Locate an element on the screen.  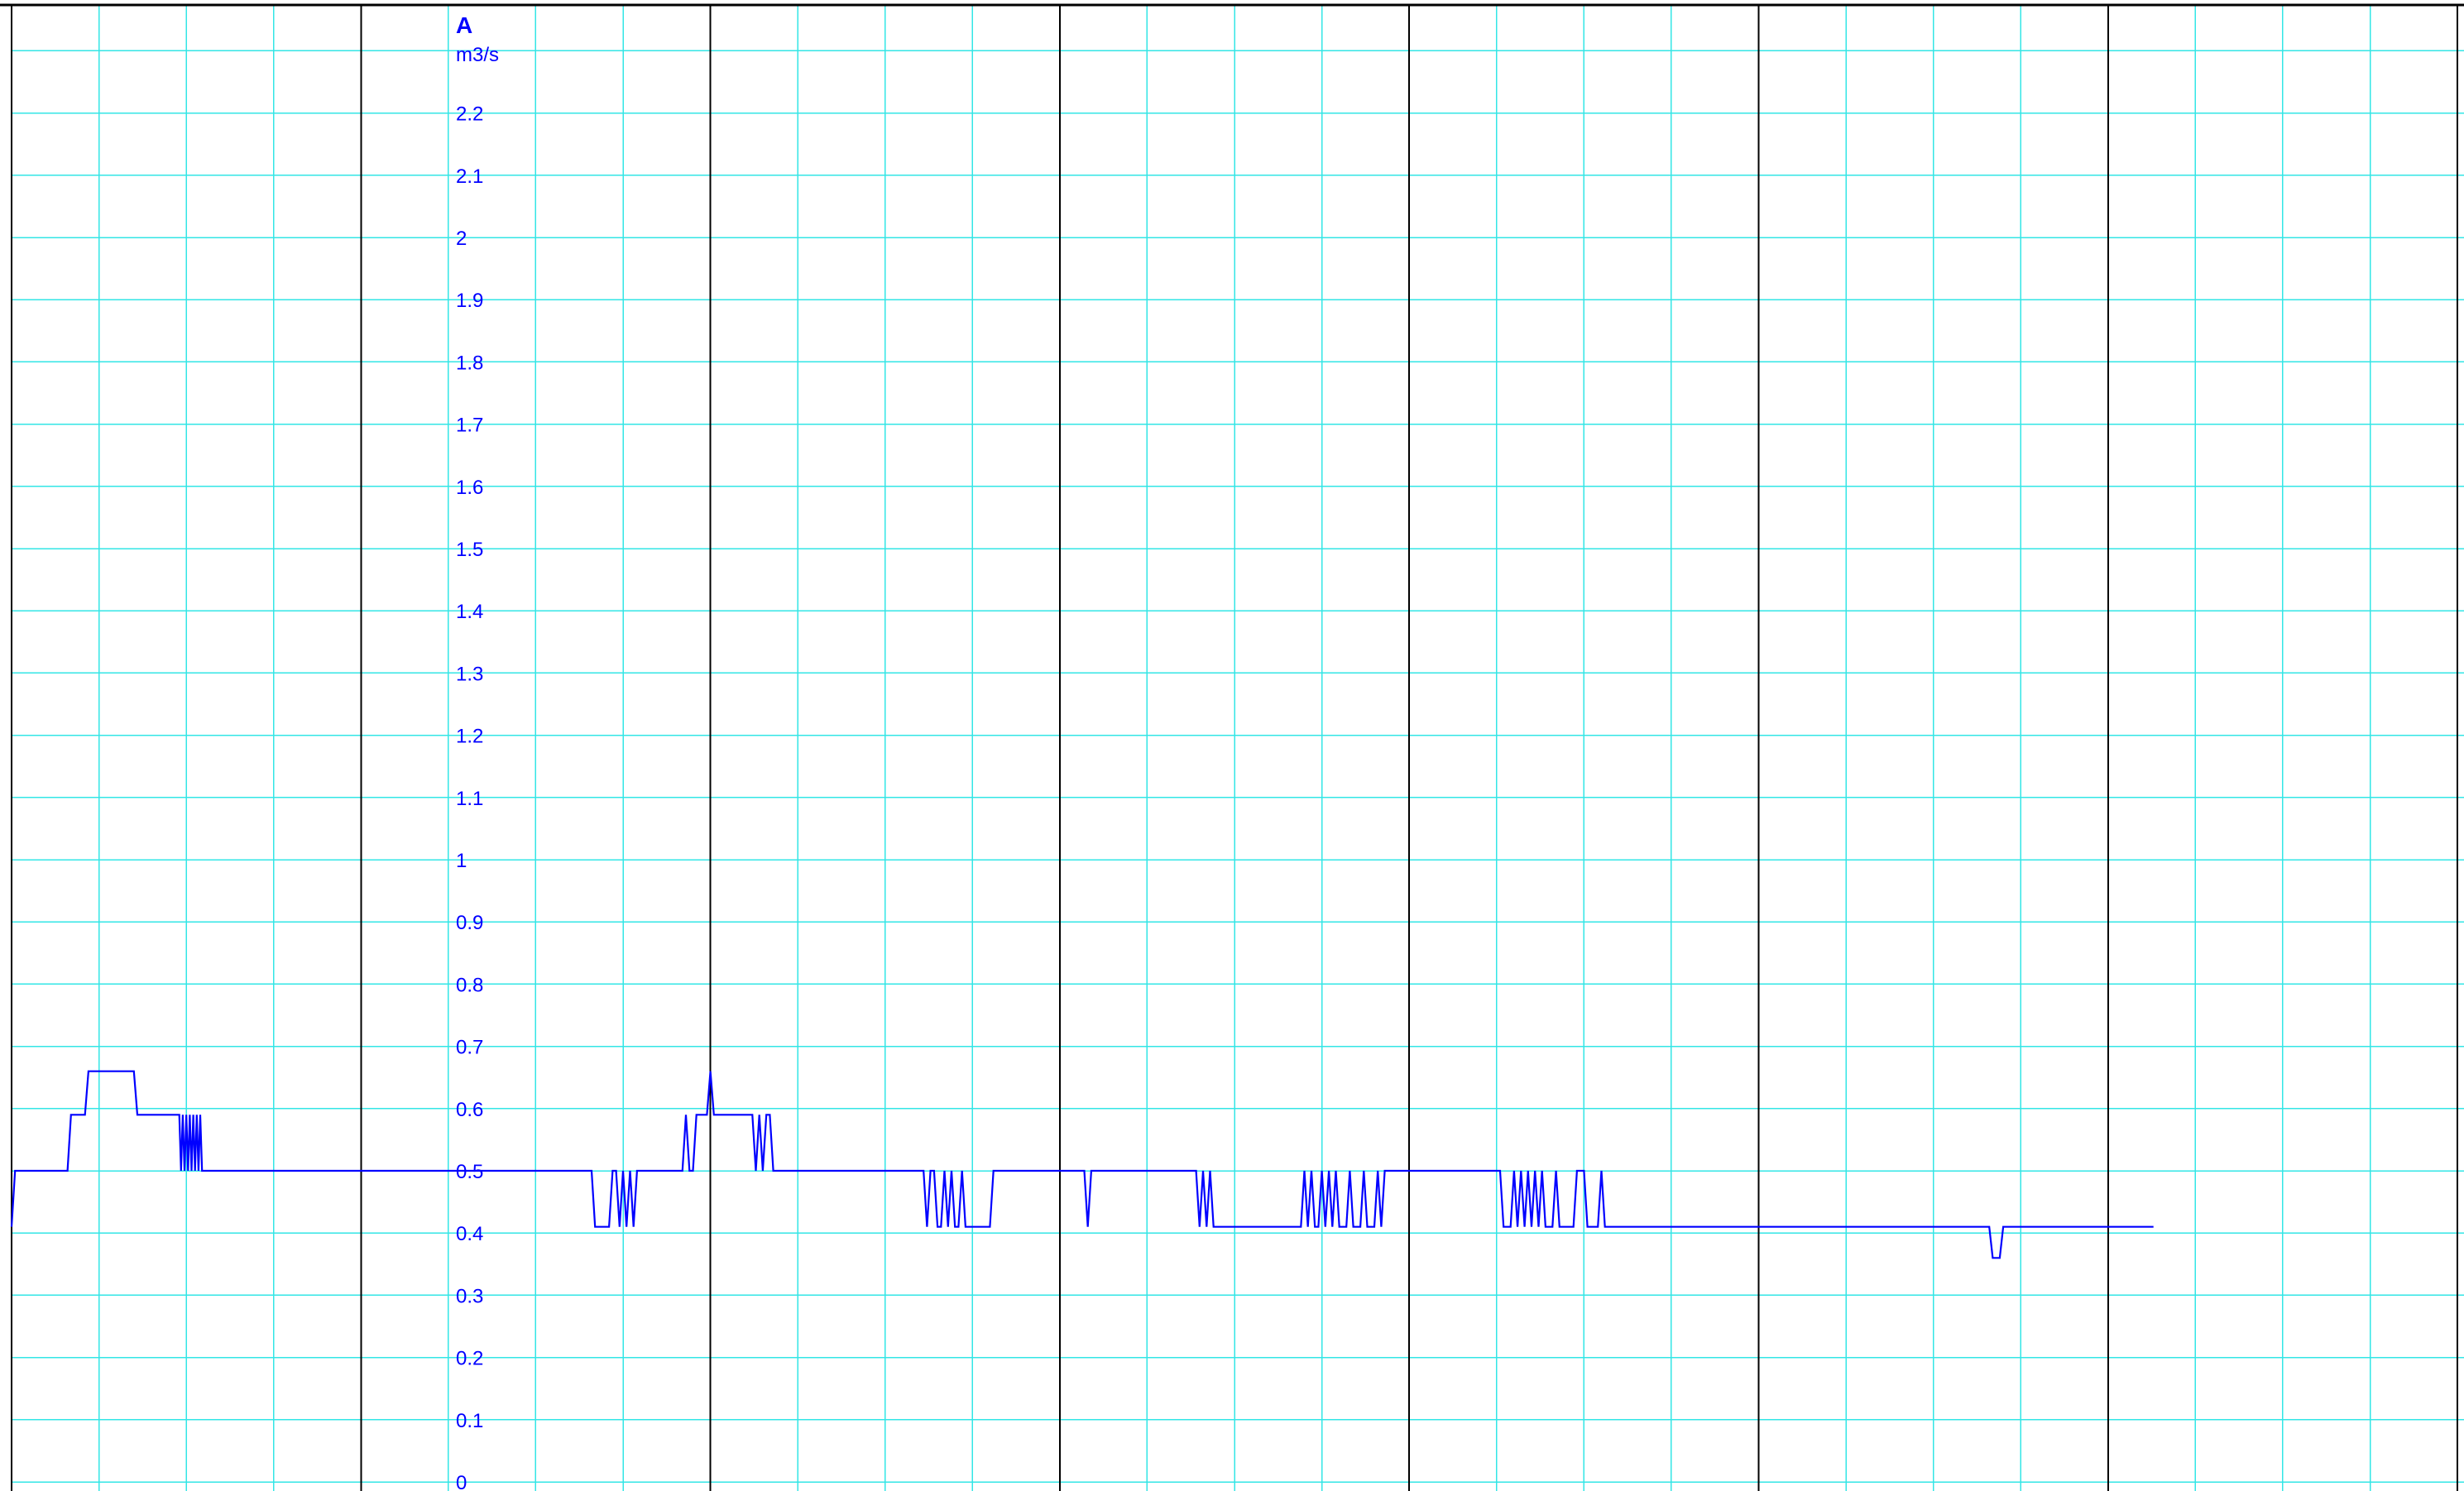
y-tick-label: 2 is located at coordinates (461, 239).